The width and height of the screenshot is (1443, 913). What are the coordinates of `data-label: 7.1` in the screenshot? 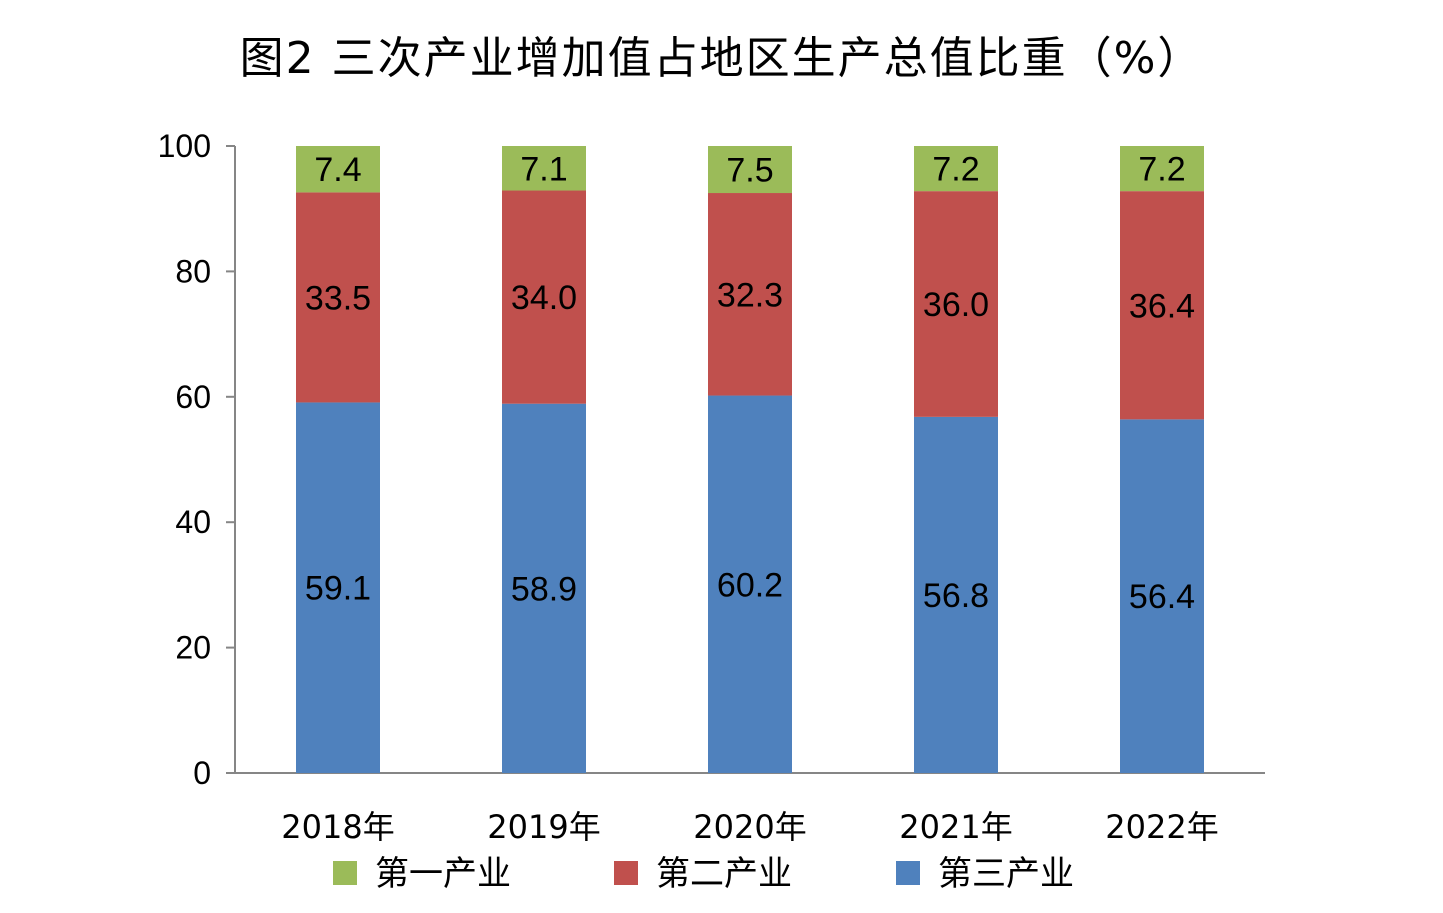 It's located at (543, 169).